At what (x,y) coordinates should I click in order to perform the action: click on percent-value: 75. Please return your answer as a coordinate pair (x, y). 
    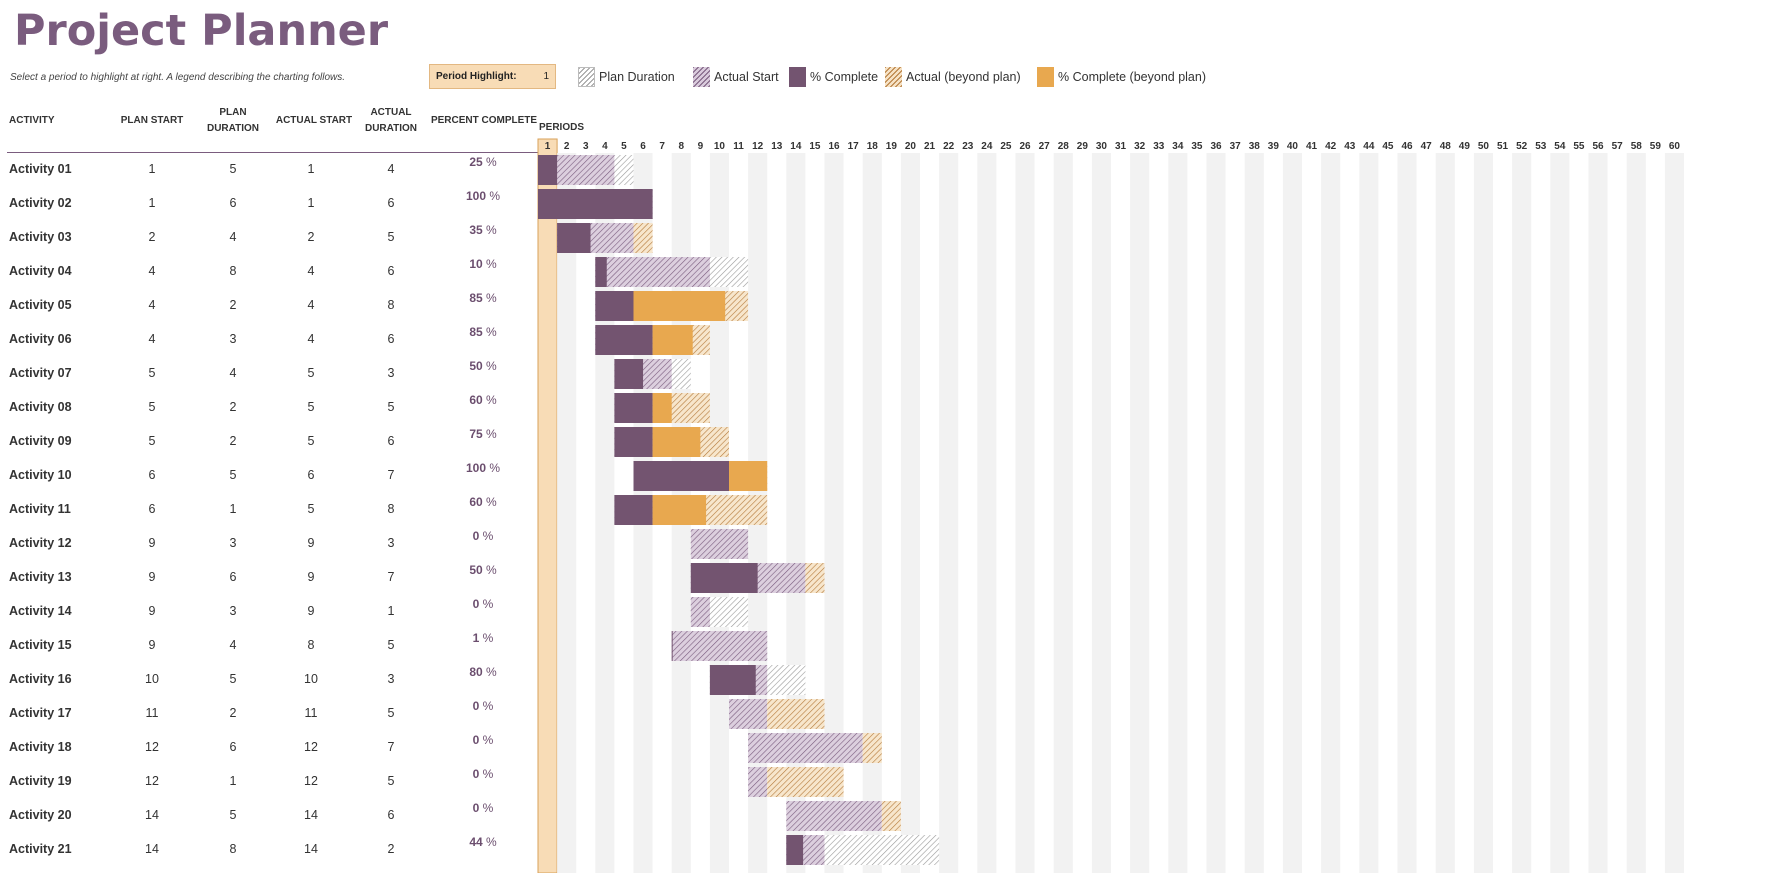
    Looking at the image, I should click on (476, 434).